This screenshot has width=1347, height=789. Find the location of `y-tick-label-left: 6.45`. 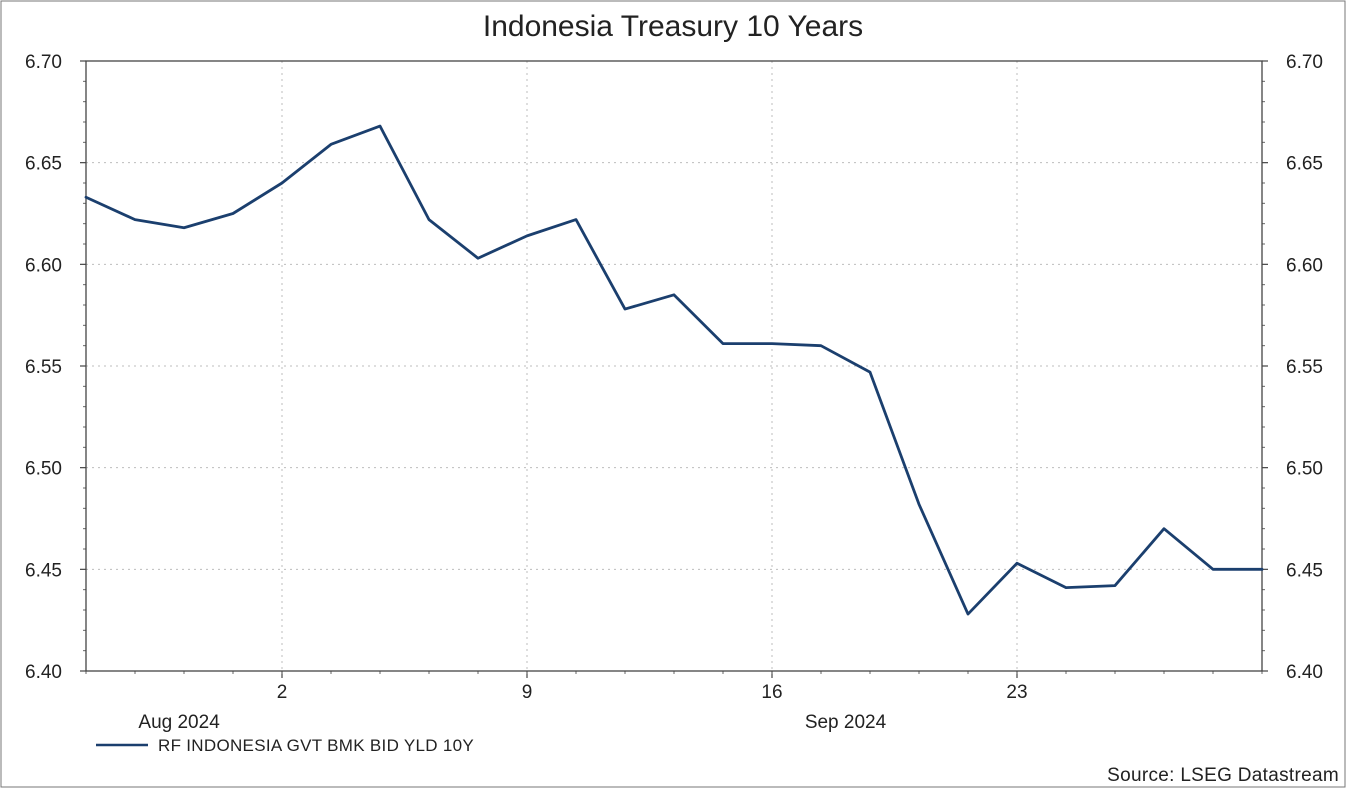

y-tick-label-left: 6.45 is located at coordinates (43, 570).